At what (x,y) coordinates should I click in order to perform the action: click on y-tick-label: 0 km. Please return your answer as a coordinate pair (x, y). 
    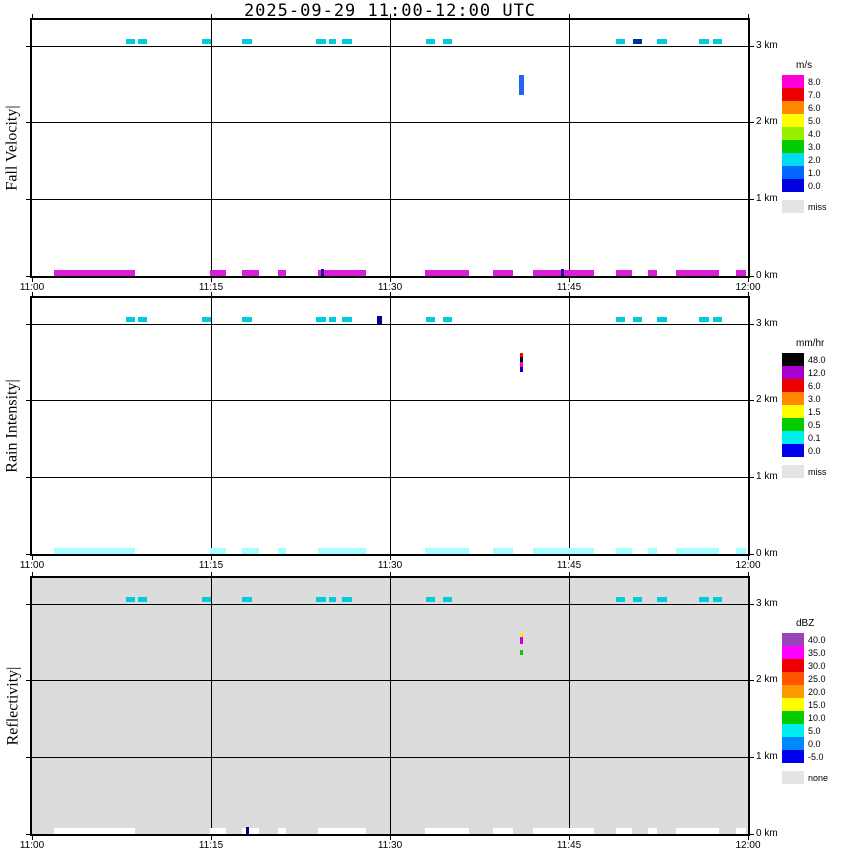
    Looking at the image, I should click on (767, 833).